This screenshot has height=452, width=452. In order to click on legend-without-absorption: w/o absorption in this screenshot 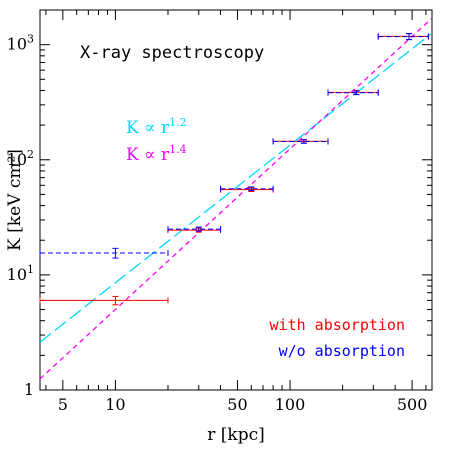, I will do `click(342, 351)`.